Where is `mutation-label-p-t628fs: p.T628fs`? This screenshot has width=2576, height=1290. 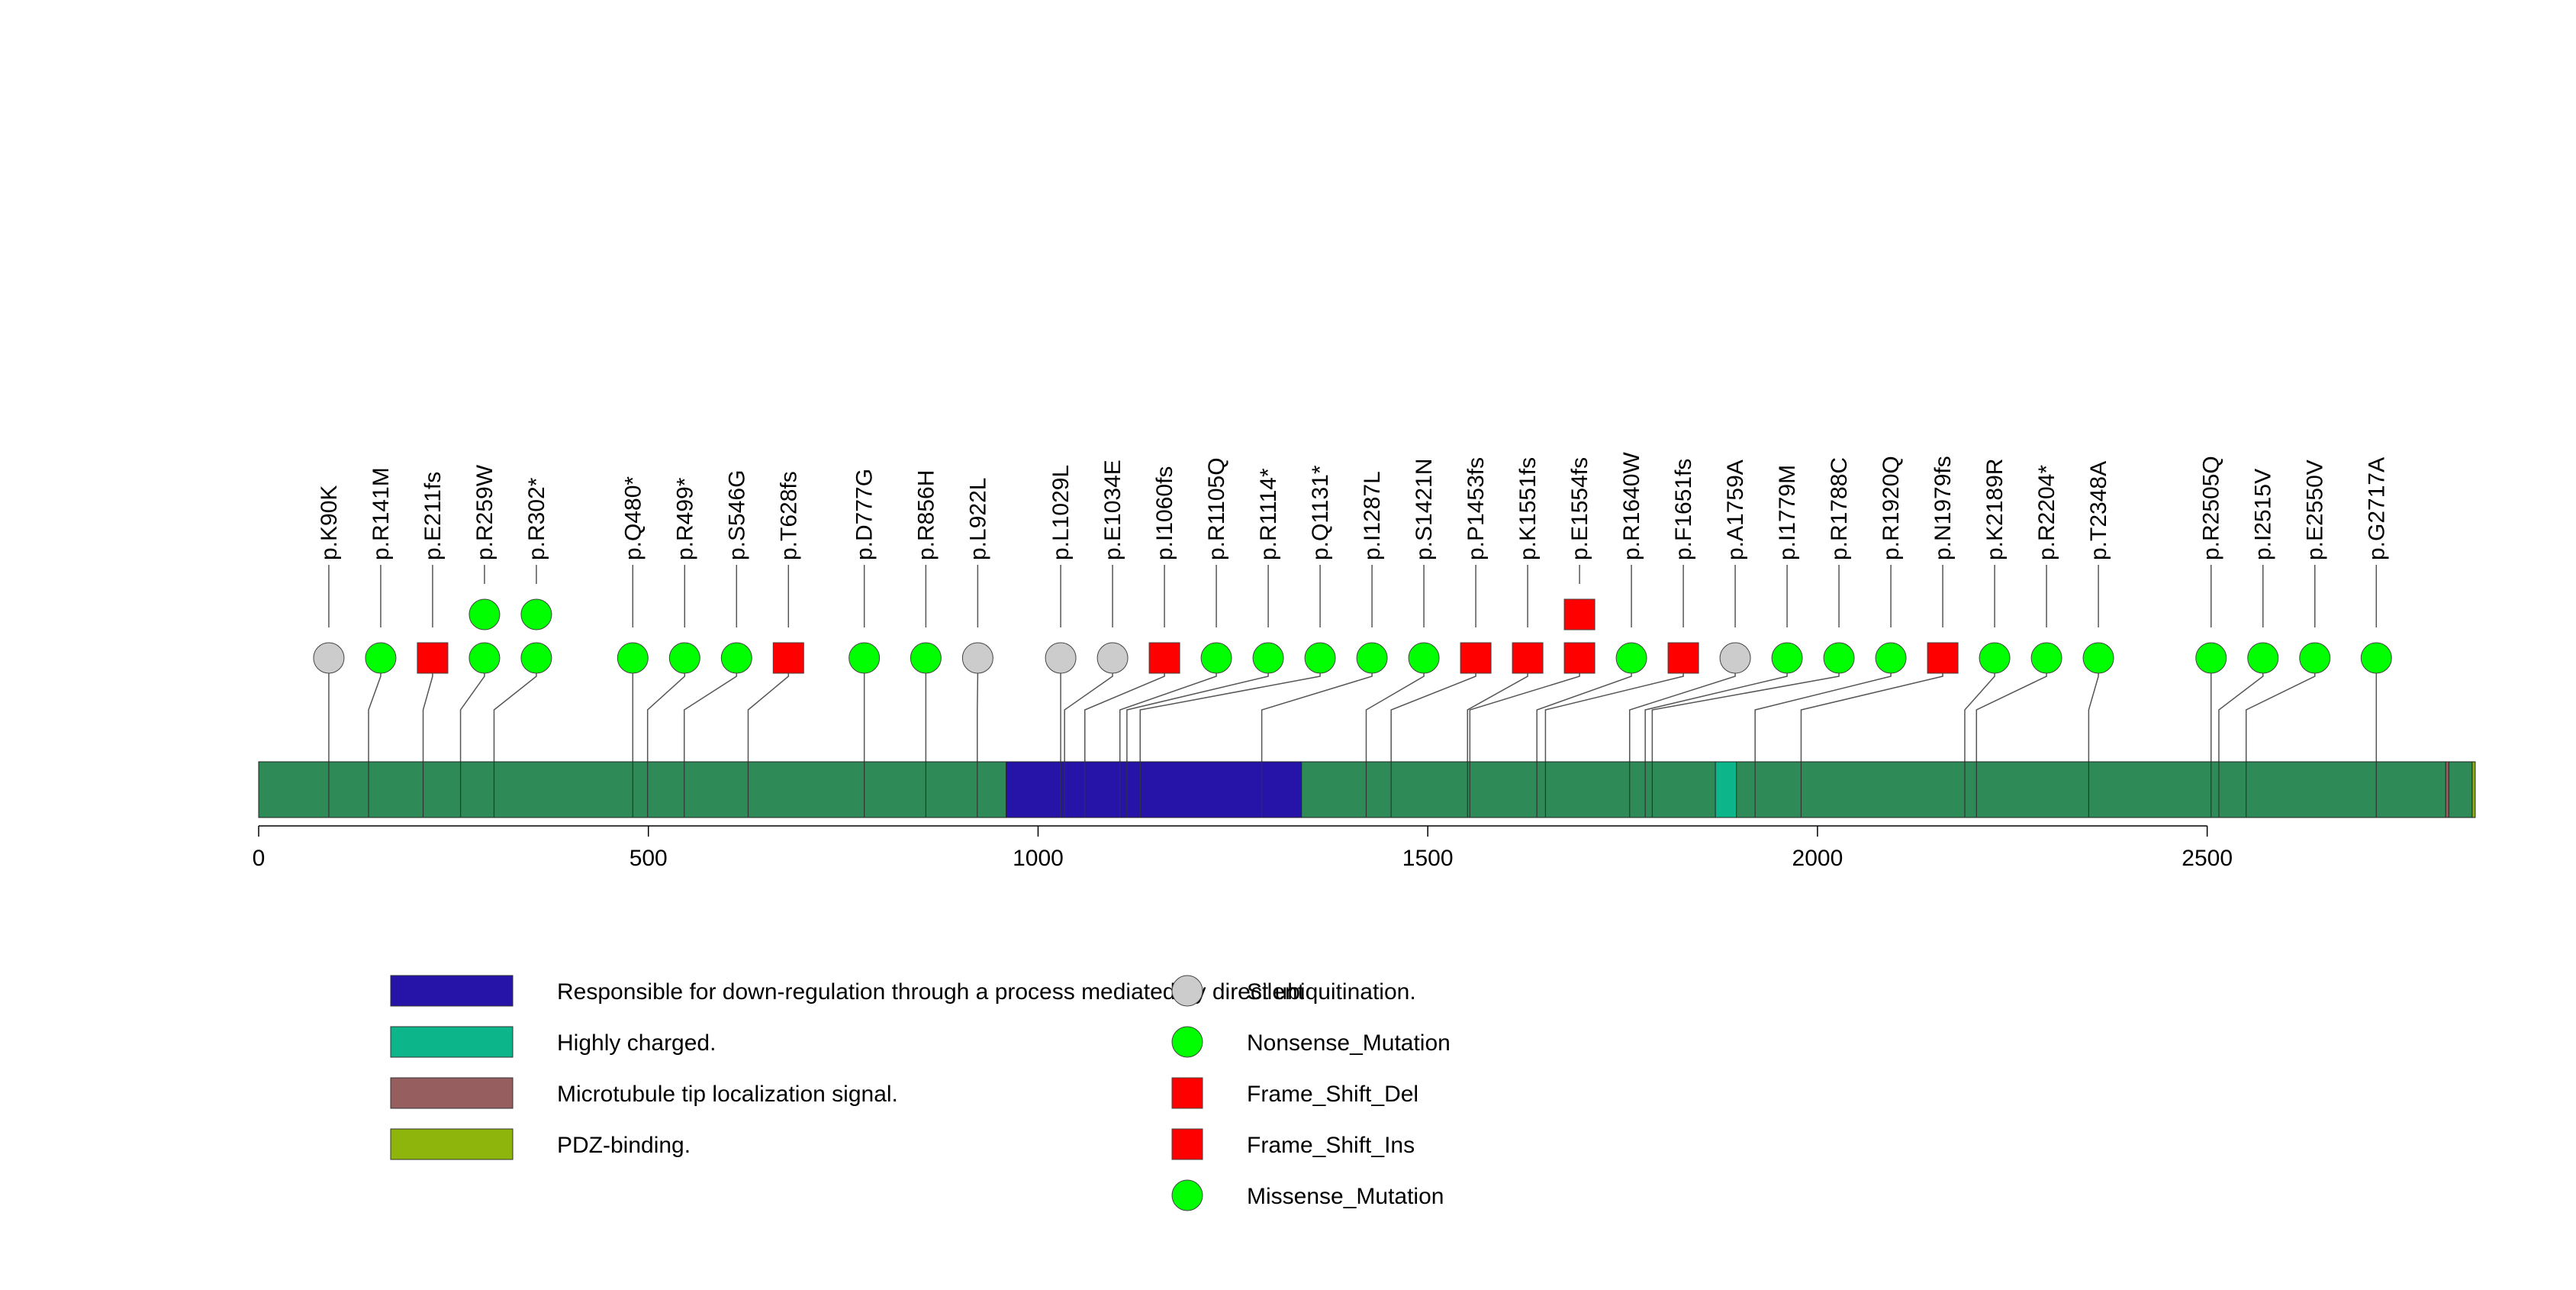 mutation-label-p-t628fs: p.T628fs is located at coordinates (788, 515).